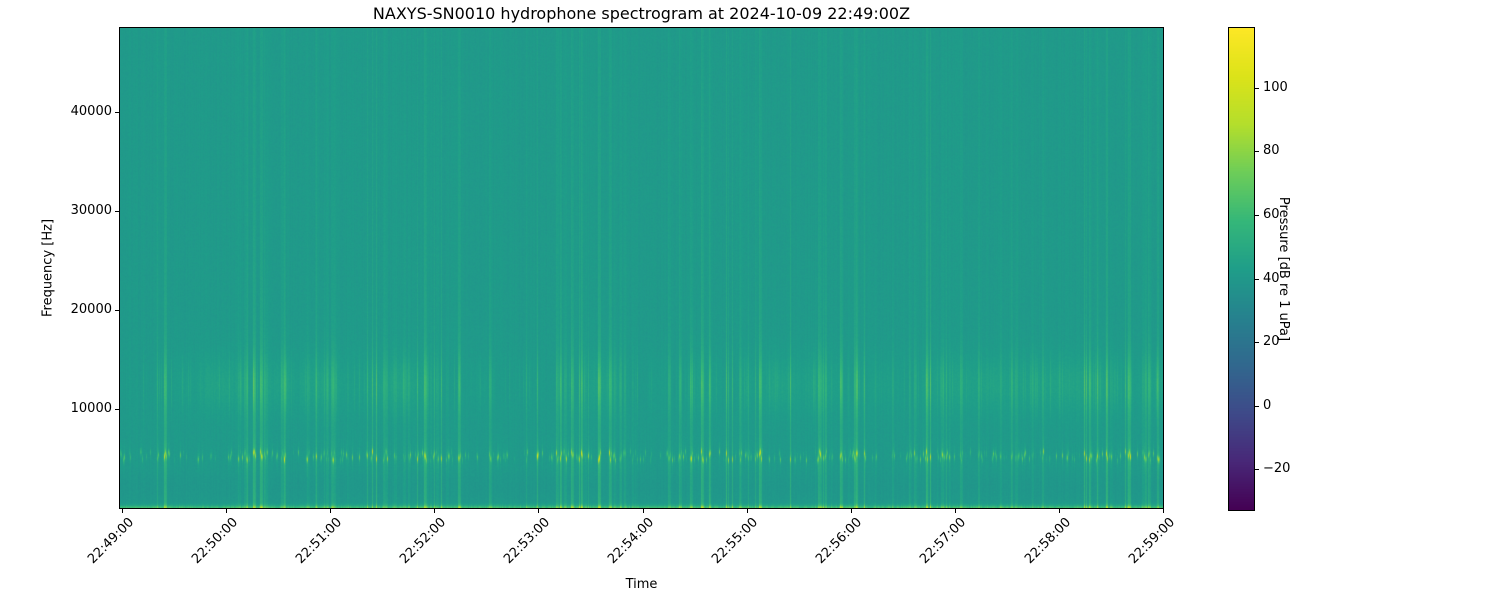 Image resolution: width=1500 pixels, height=600 pixels. I want to click on colorbar-tick-label: 80, so click(1271, 151).